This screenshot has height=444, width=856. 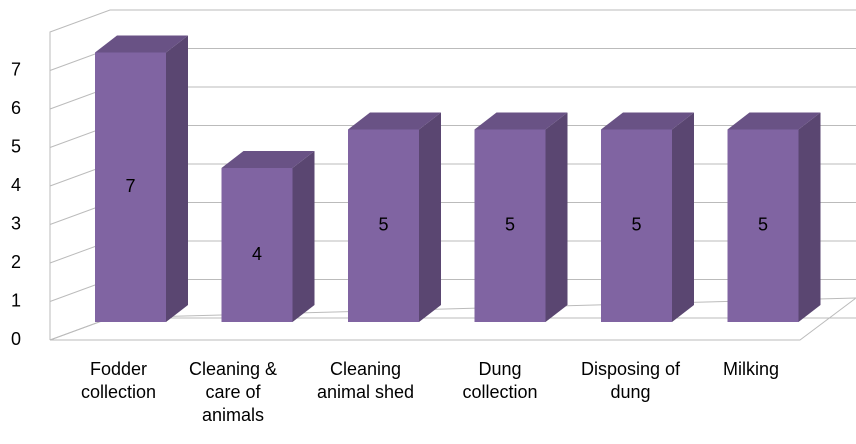 What do you see at coordinates (16, 69) in the screenshot?
I see `y-tick-label: 7` at bounding box center [16, 69].